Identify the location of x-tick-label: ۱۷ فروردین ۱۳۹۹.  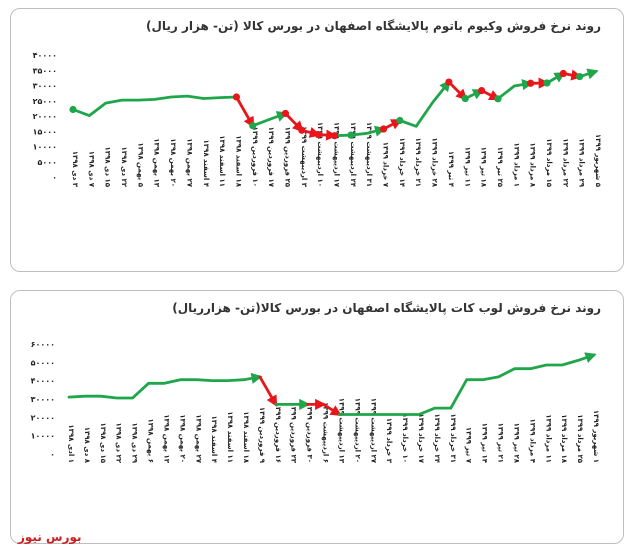
(271, 157).